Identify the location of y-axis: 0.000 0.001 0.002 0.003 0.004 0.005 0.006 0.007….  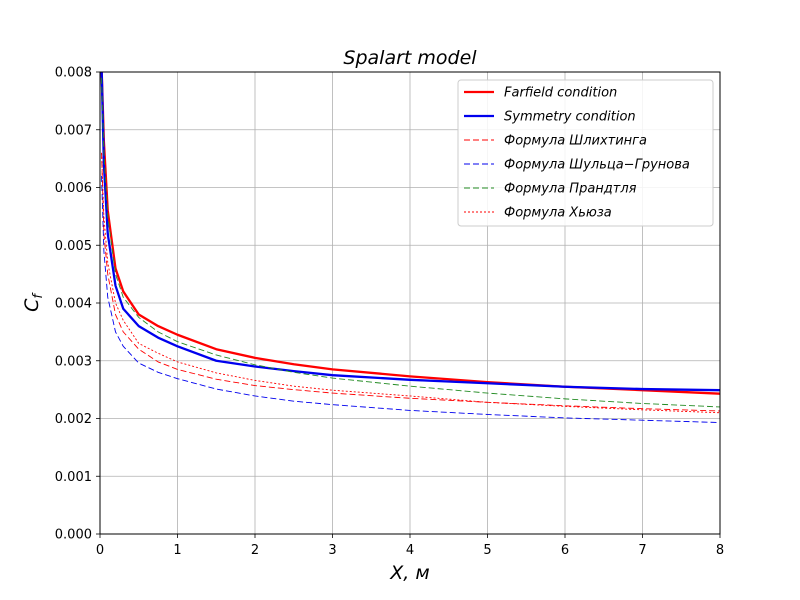
(77, 304).